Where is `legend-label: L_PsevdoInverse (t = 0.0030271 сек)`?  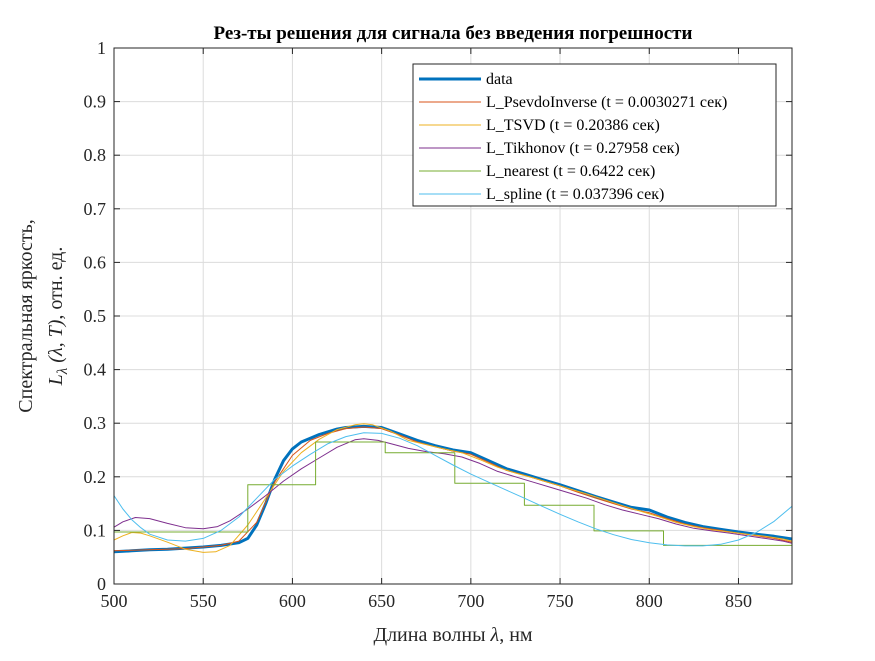 legend-label: L_PsevdoInverse (t = 0.0030271 сек) is located at coordinates (606, 102).